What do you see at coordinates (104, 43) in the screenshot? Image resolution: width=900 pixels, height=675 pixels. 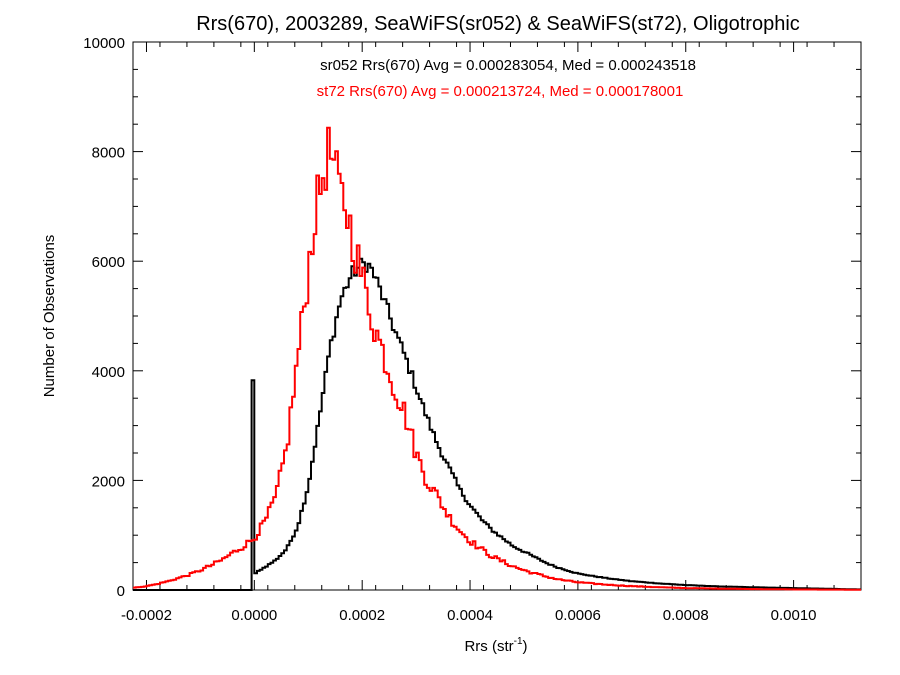 I see `y-tick-label: 10000` at bounding box center [104, 43].